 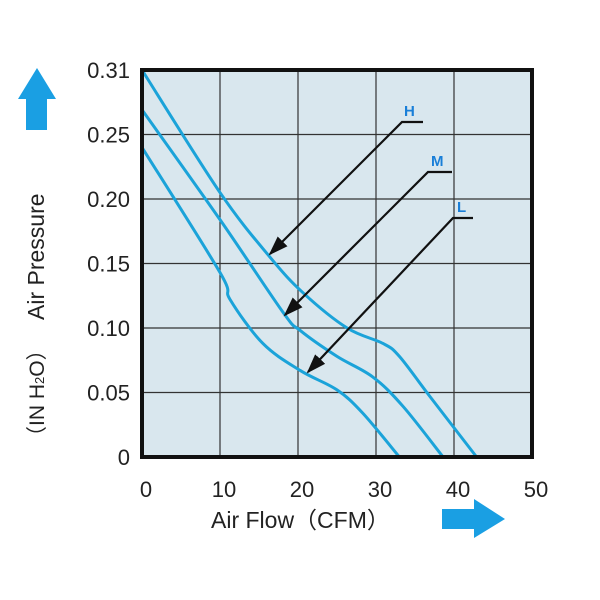 I want to click on x-tick-label: 10, so click(x=224, y=489).